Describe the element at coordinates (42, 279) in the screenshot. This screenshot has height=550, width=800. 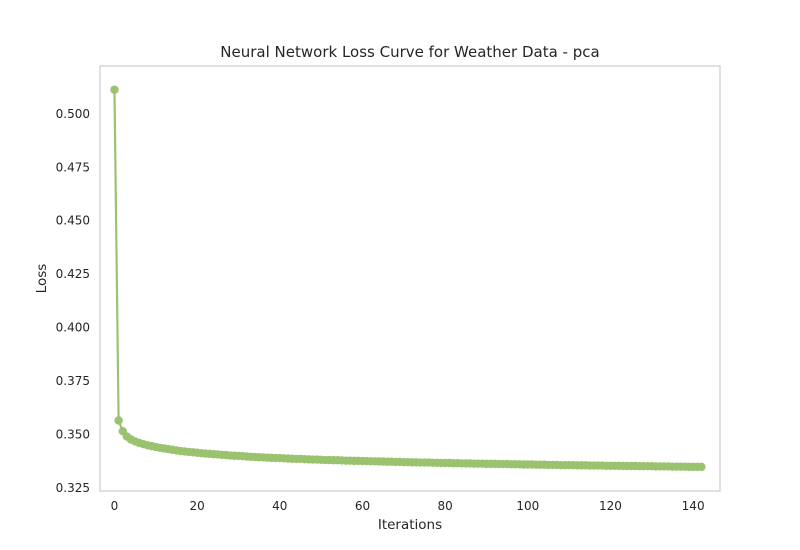
I see `y-axis-label: Loss` at that location.